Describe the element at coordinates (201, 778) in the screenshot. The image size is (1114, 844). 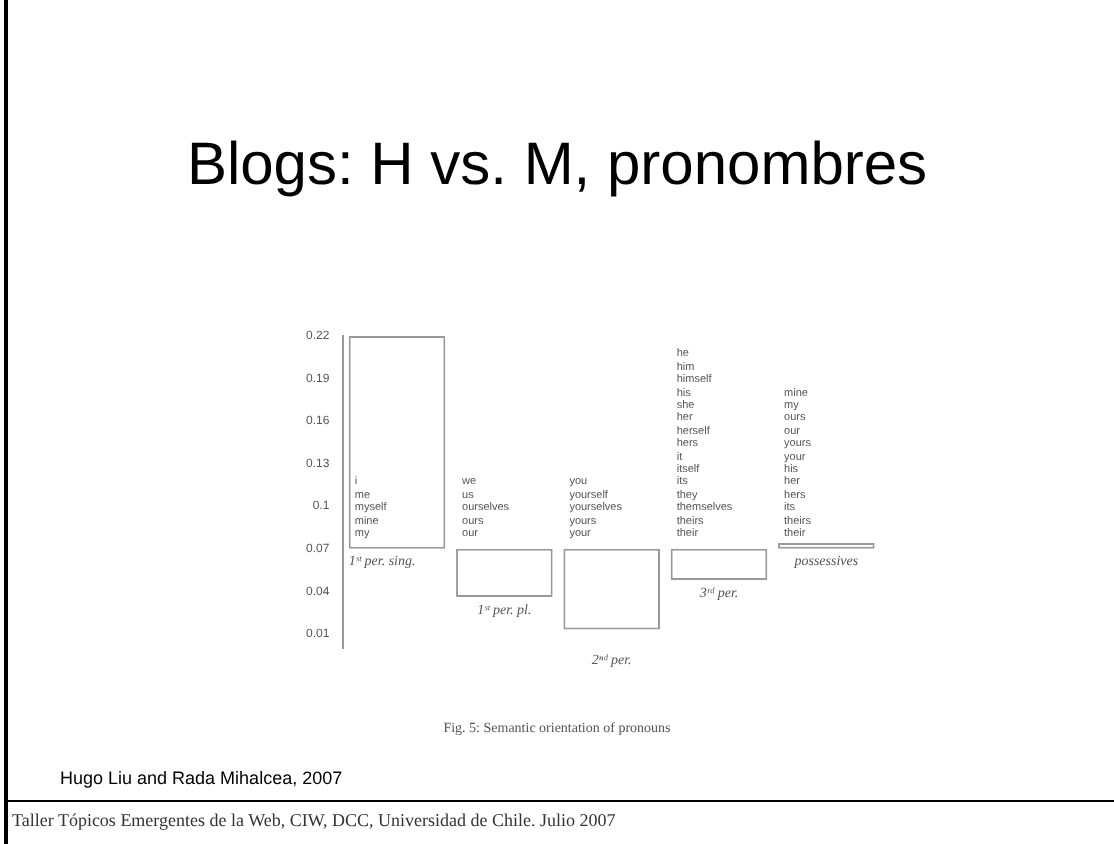
I see `text: Hugo Liu and Rada Mihalcea, 2007` at that location.